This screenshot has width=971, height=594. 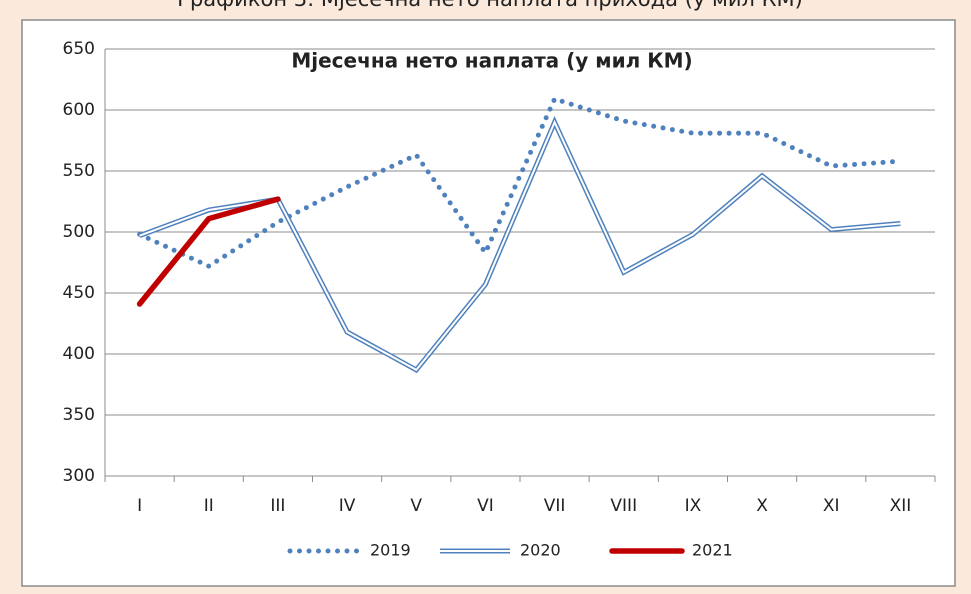 What do you see at coordinates (901, 506) in the screenshot?
I see `x-tick-label: XII` at bounding box center [901, 506].